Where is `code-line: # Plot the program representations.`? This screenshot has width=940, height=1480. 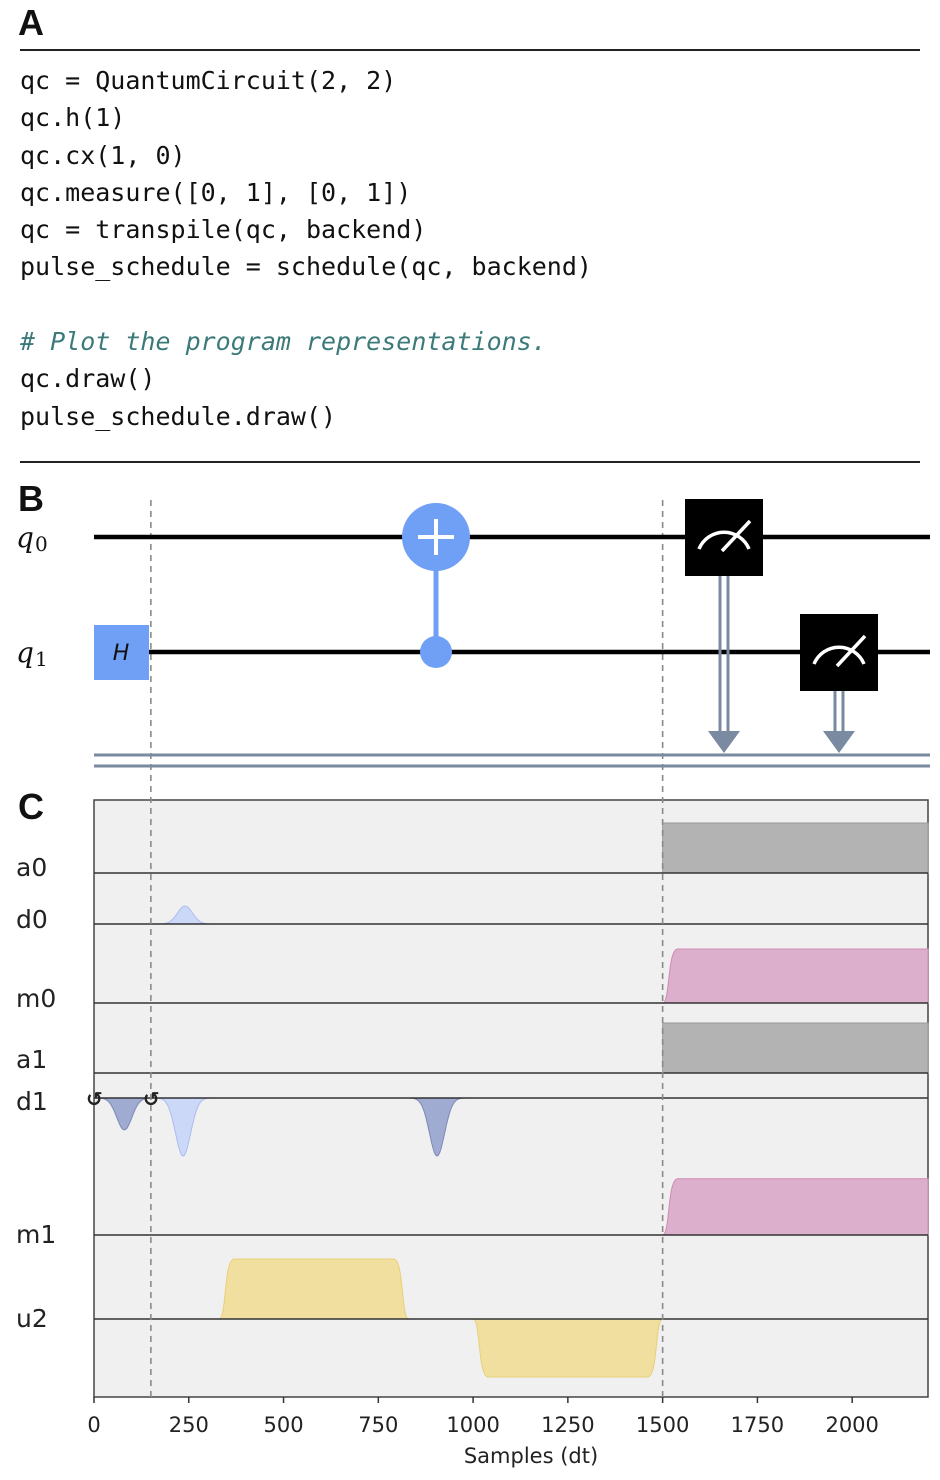
code-line: # Plot the program representations. is located at coordinates (283, 342).